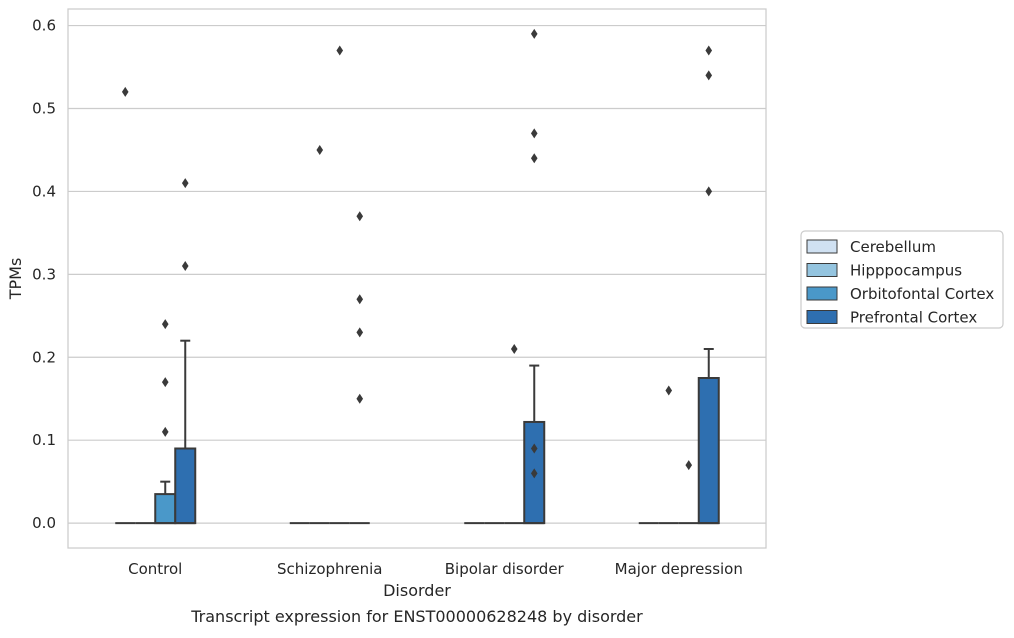 The width and height of the screenshot is (1014, 638). Describe the element at coordinates (155, 569) in the screenshot. I see `x-tick-label: Control` at that location.